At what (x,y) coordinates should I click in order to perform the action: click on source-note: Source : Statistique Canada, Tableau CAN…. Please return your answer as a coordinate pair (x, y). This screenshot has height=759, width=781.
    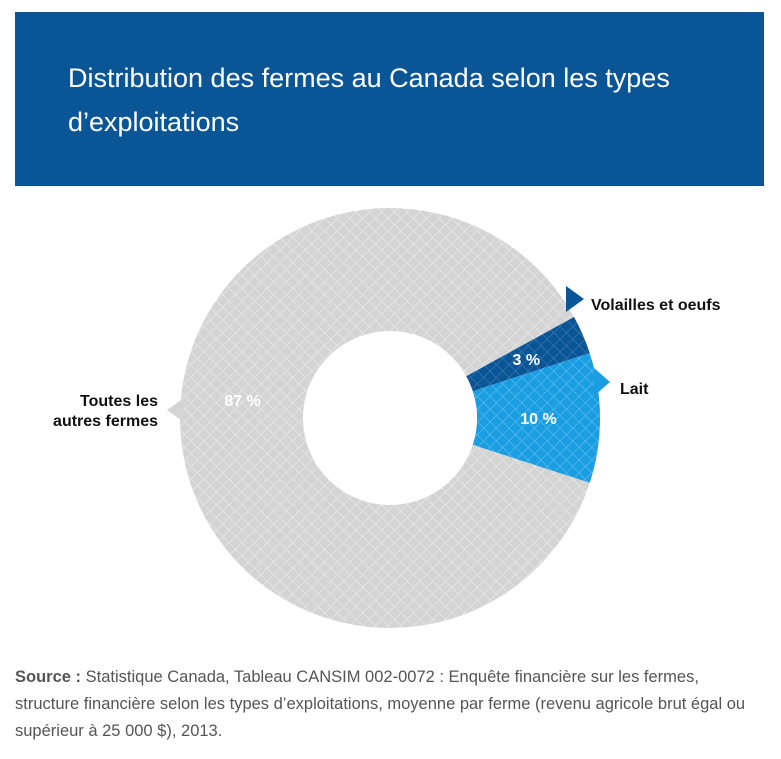
    Looking at the image, I should click on (391, 704).